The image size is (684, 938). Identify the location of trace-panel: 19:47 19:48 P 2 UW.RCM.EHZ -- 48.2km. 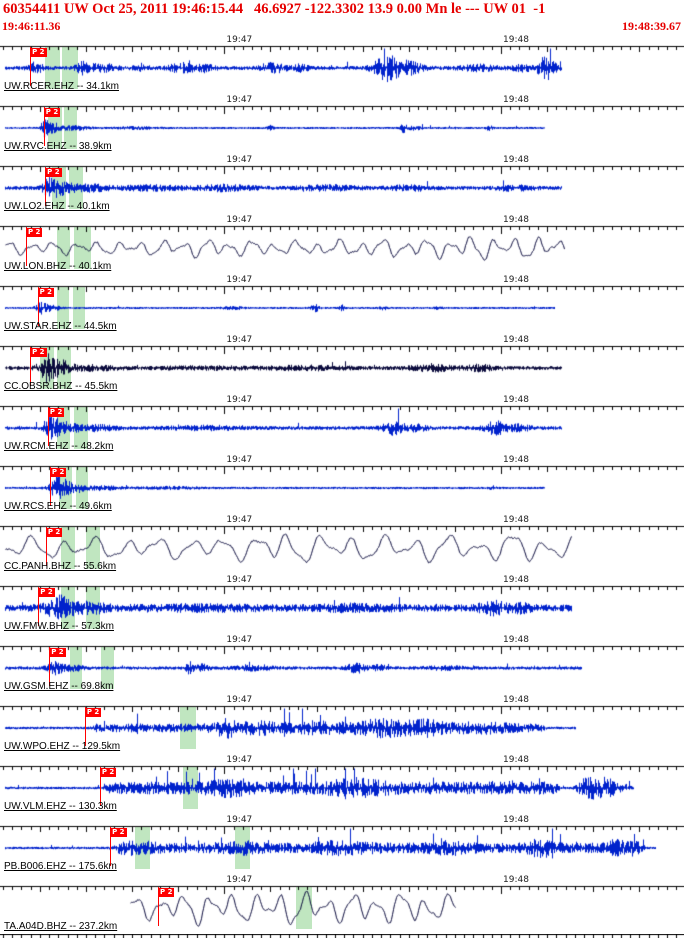
(342, 424).